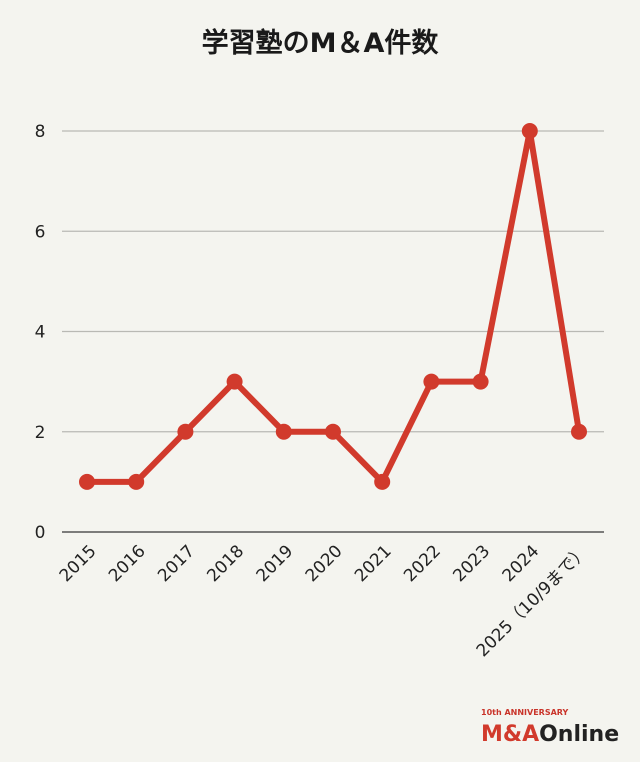  What do you see at coordinates (127, 563) in the screenshot?
I see `x-tick-label: 2016` at bounding box center [127, 563].